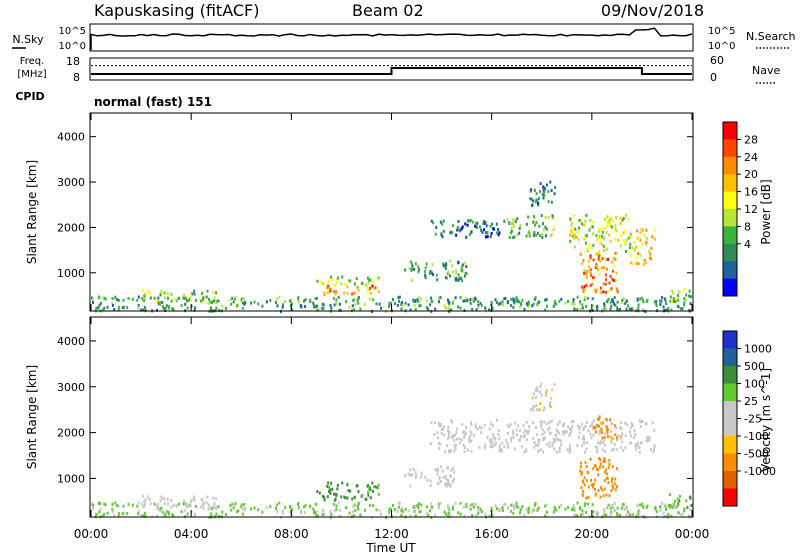 The height and width of the screenshot is (554, 800). Describe the element at coordinates (713, 77) in the screenshot. I see `nave-tick-bottom: 0` at that location.